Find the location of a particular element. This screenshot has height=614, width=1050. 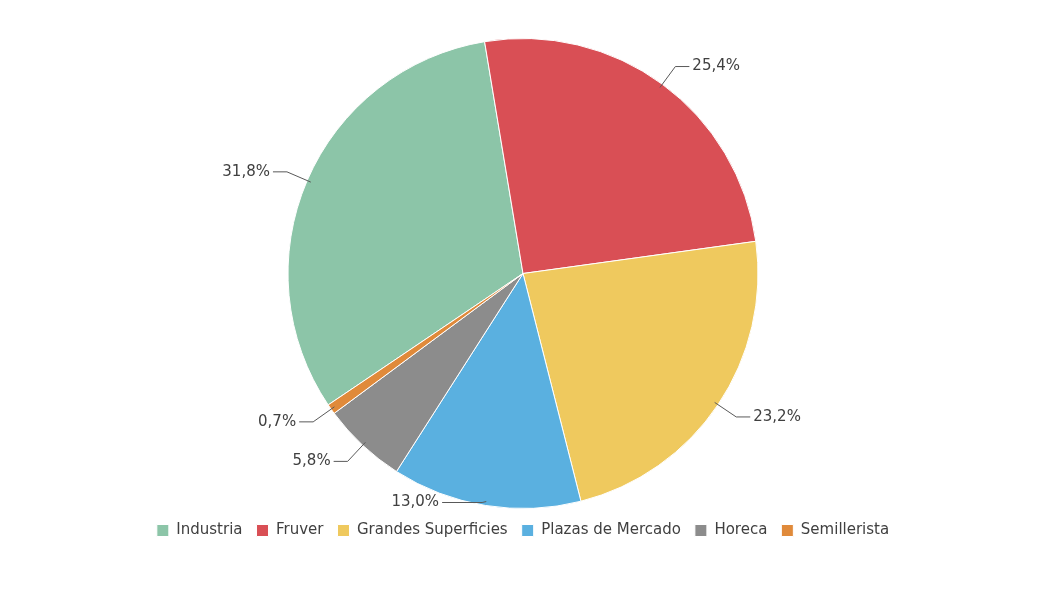

data-label: 31,8% is located at coordinates (246, 170).